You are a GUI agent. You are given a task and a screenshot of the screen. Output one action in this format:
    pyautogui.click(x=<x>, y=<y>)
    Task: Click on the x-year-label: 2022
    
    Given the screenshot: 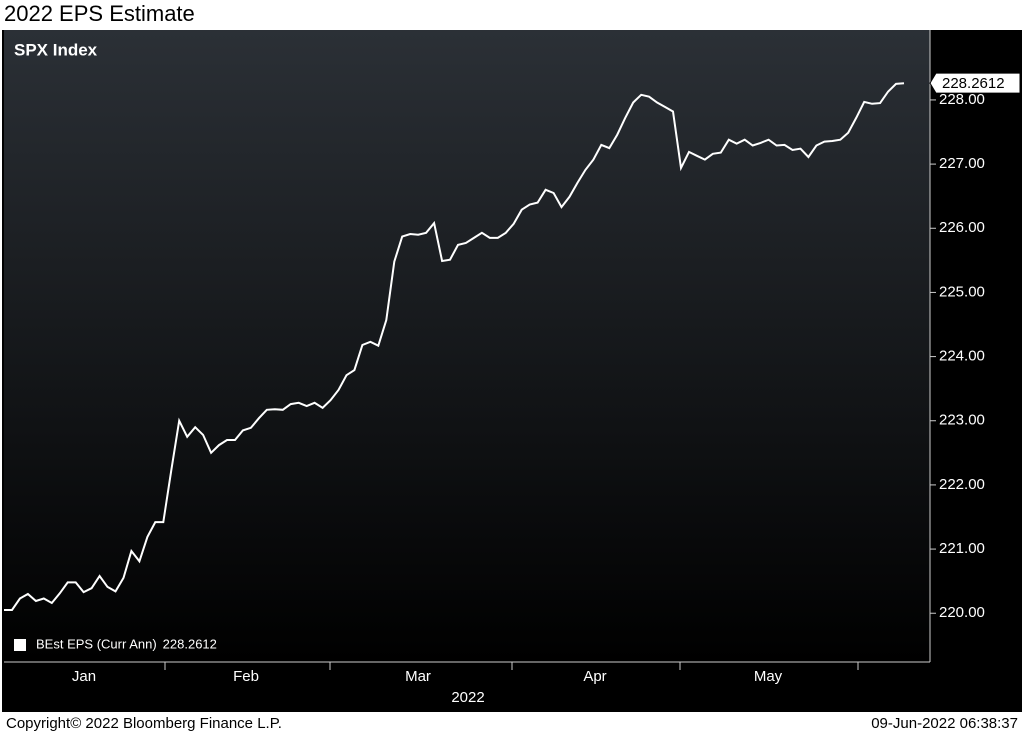 What is the action you would take?
    pyautogui.click(x=467, y=697)
    